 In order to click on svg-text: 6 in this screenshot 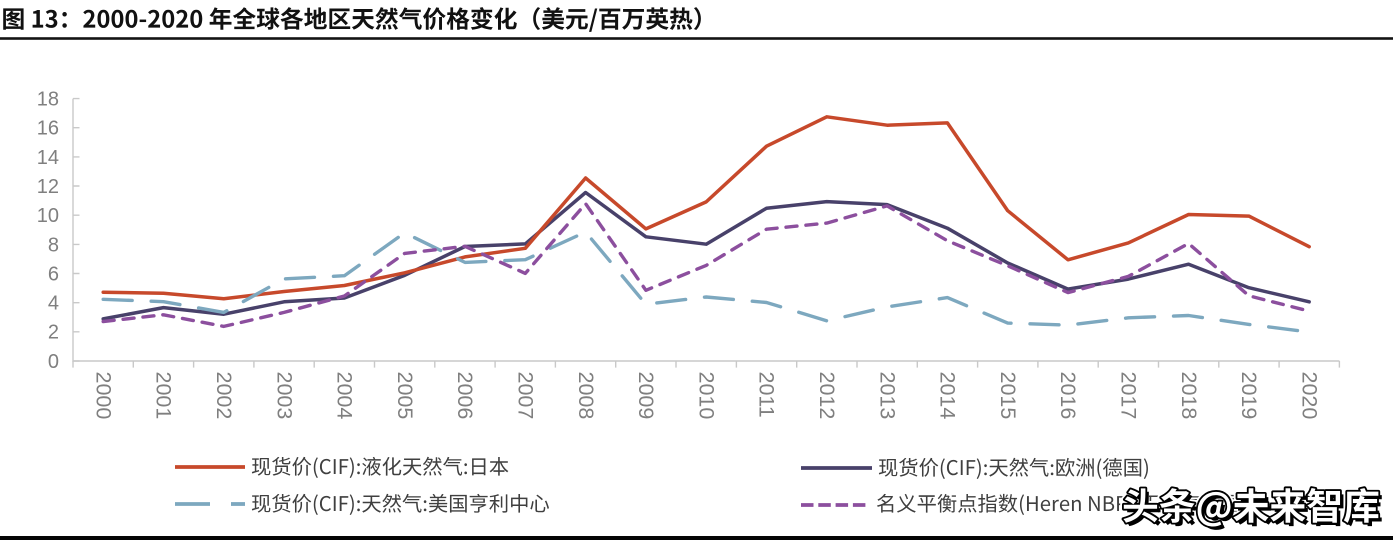, I will do `click(53, 274)`.